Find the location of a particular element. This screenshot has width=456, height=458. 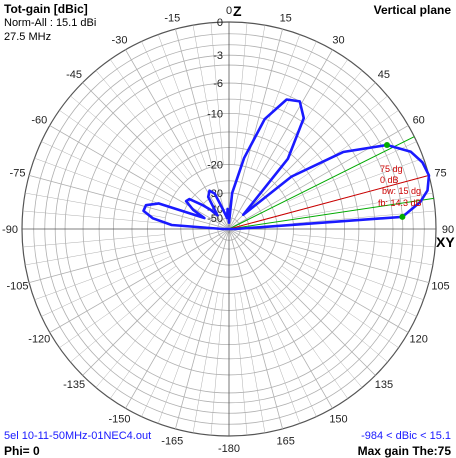

angle-tick-label: -150 is located at coordinates (119, 420).